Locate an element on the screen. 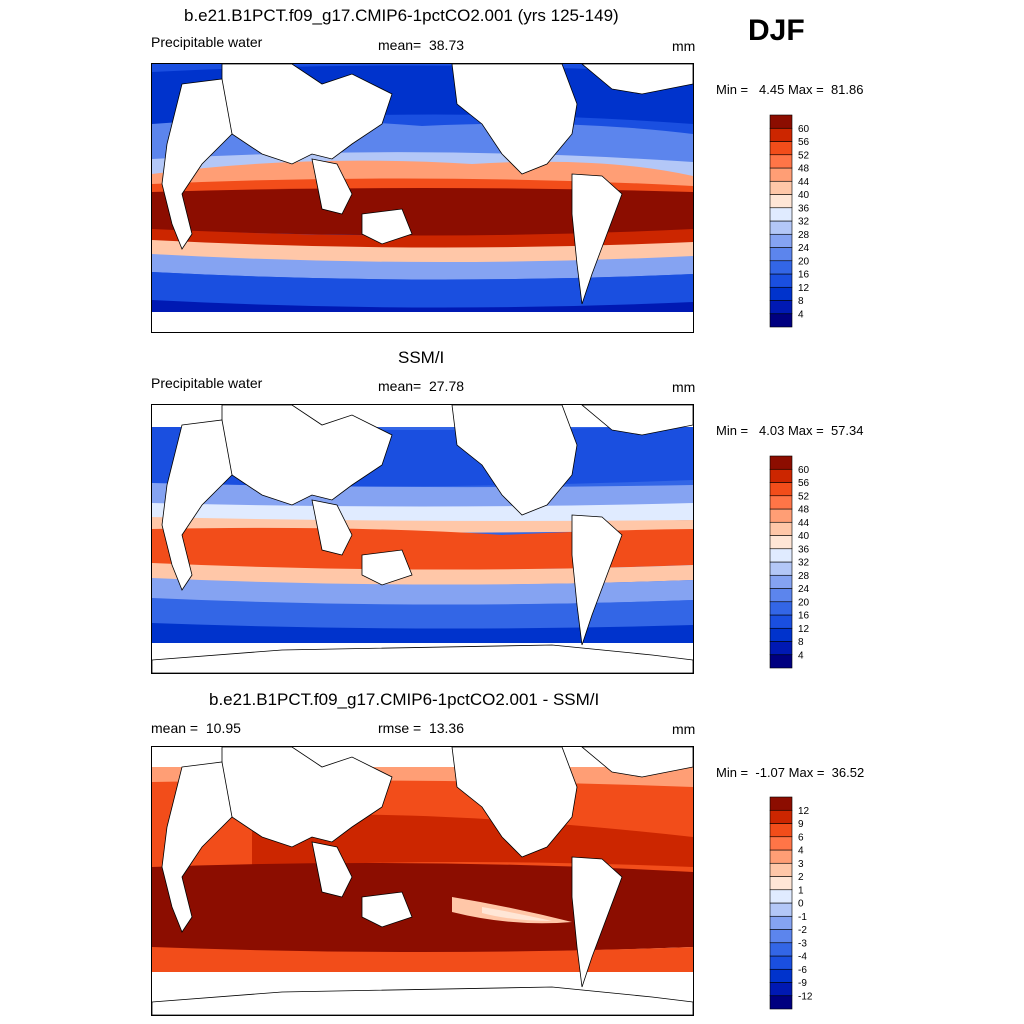 The height and width of the screenshot is (1024, 1024). colorbar-tick-label: -12 is located at coordinates (805, 996).